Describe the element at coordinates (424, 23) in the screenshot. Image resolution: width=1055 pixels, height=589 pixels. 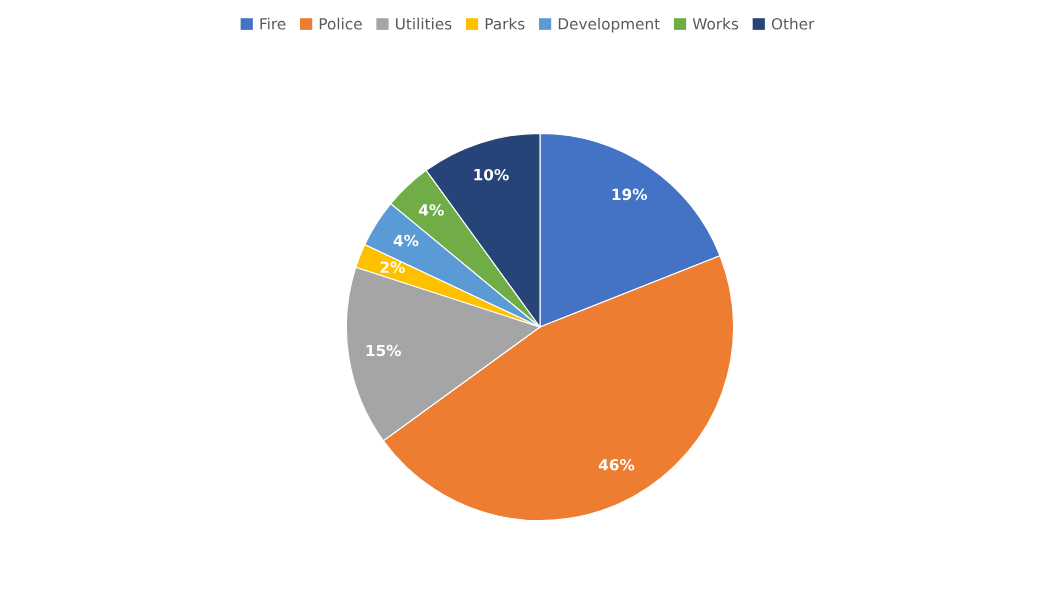
I see `legend-label: Utilities` at that location.